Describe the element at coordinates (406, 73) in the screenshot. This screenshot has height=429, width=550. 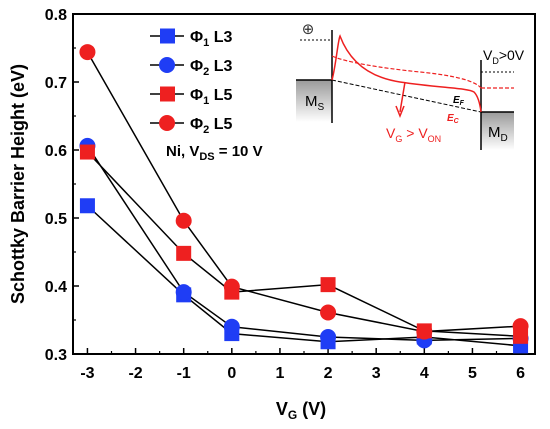
I see `conduction-band-solid` at that location.